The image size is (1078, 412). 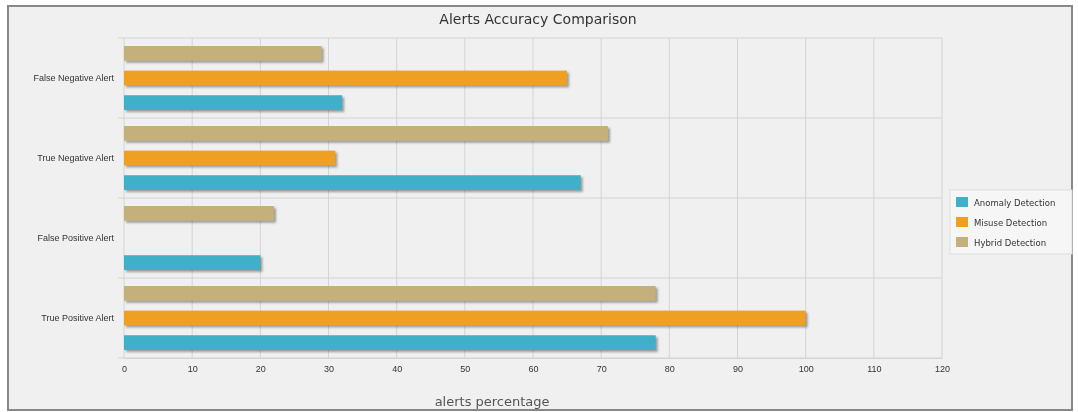 I want to click on x-tick-label: 80, so click(x=669, y=369).